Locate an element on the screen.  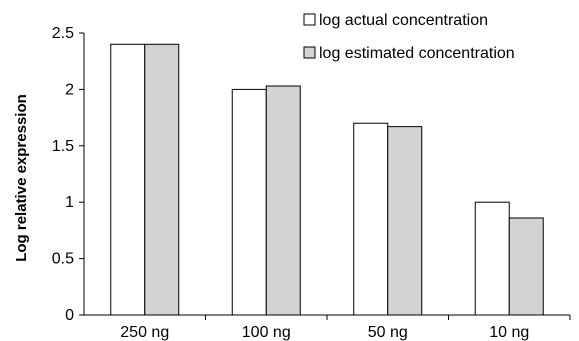
legend-swatch-estimated is located at coordinates (309, 52).